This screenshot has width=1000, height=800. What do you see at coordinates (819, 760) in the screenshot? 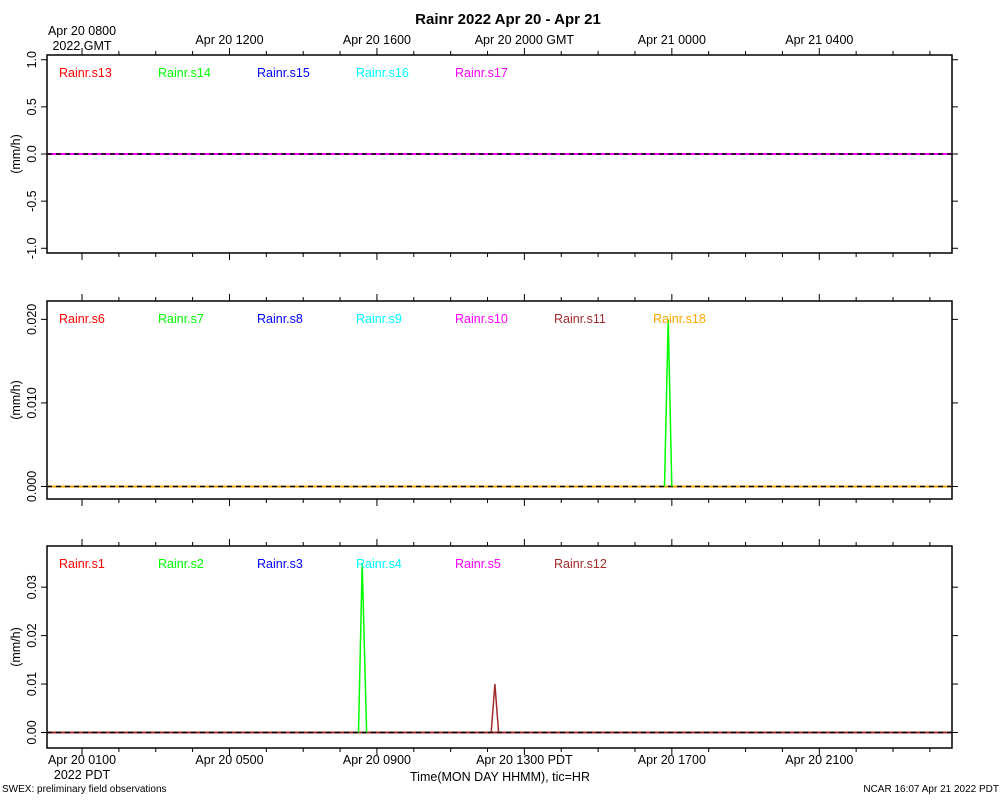
I see `bottom-tick-label: Apr 20 2100` at bounding box center [819, 760].